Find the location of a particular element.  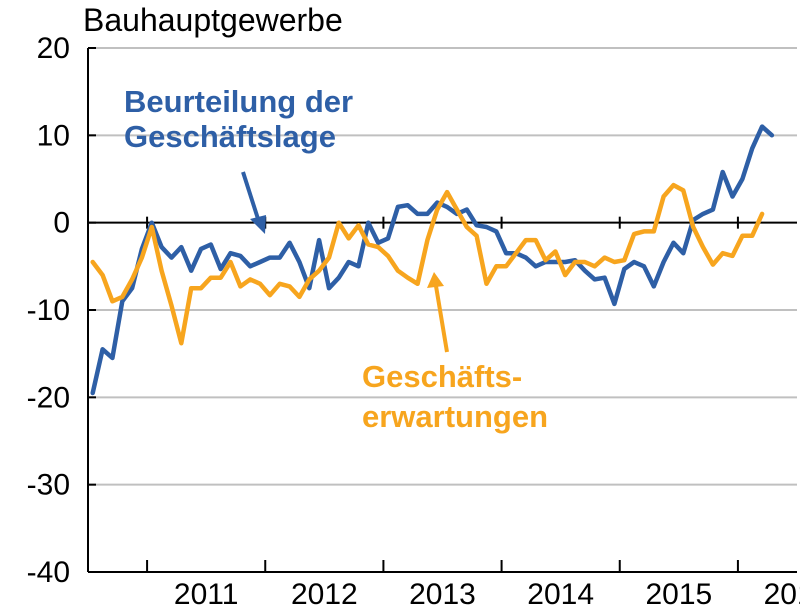

x-tick-label: 2015 is located at coordinates (678, 594).